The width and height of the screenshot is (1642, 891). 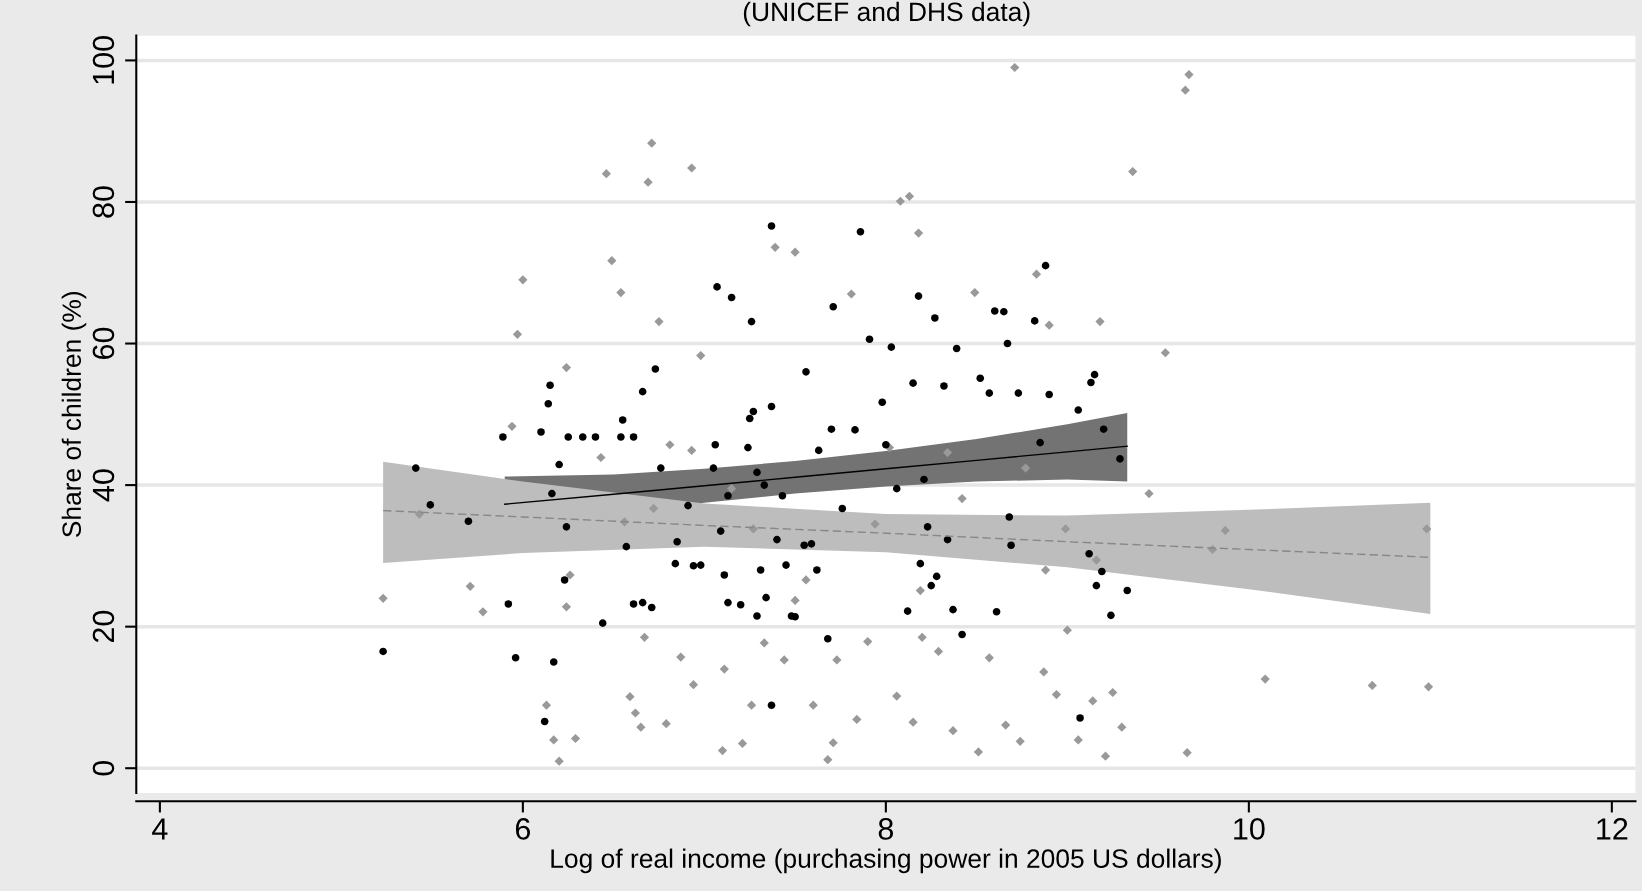 I want to click on chart-title: (UNICEF and DHS data), so click(x=886, y=14).